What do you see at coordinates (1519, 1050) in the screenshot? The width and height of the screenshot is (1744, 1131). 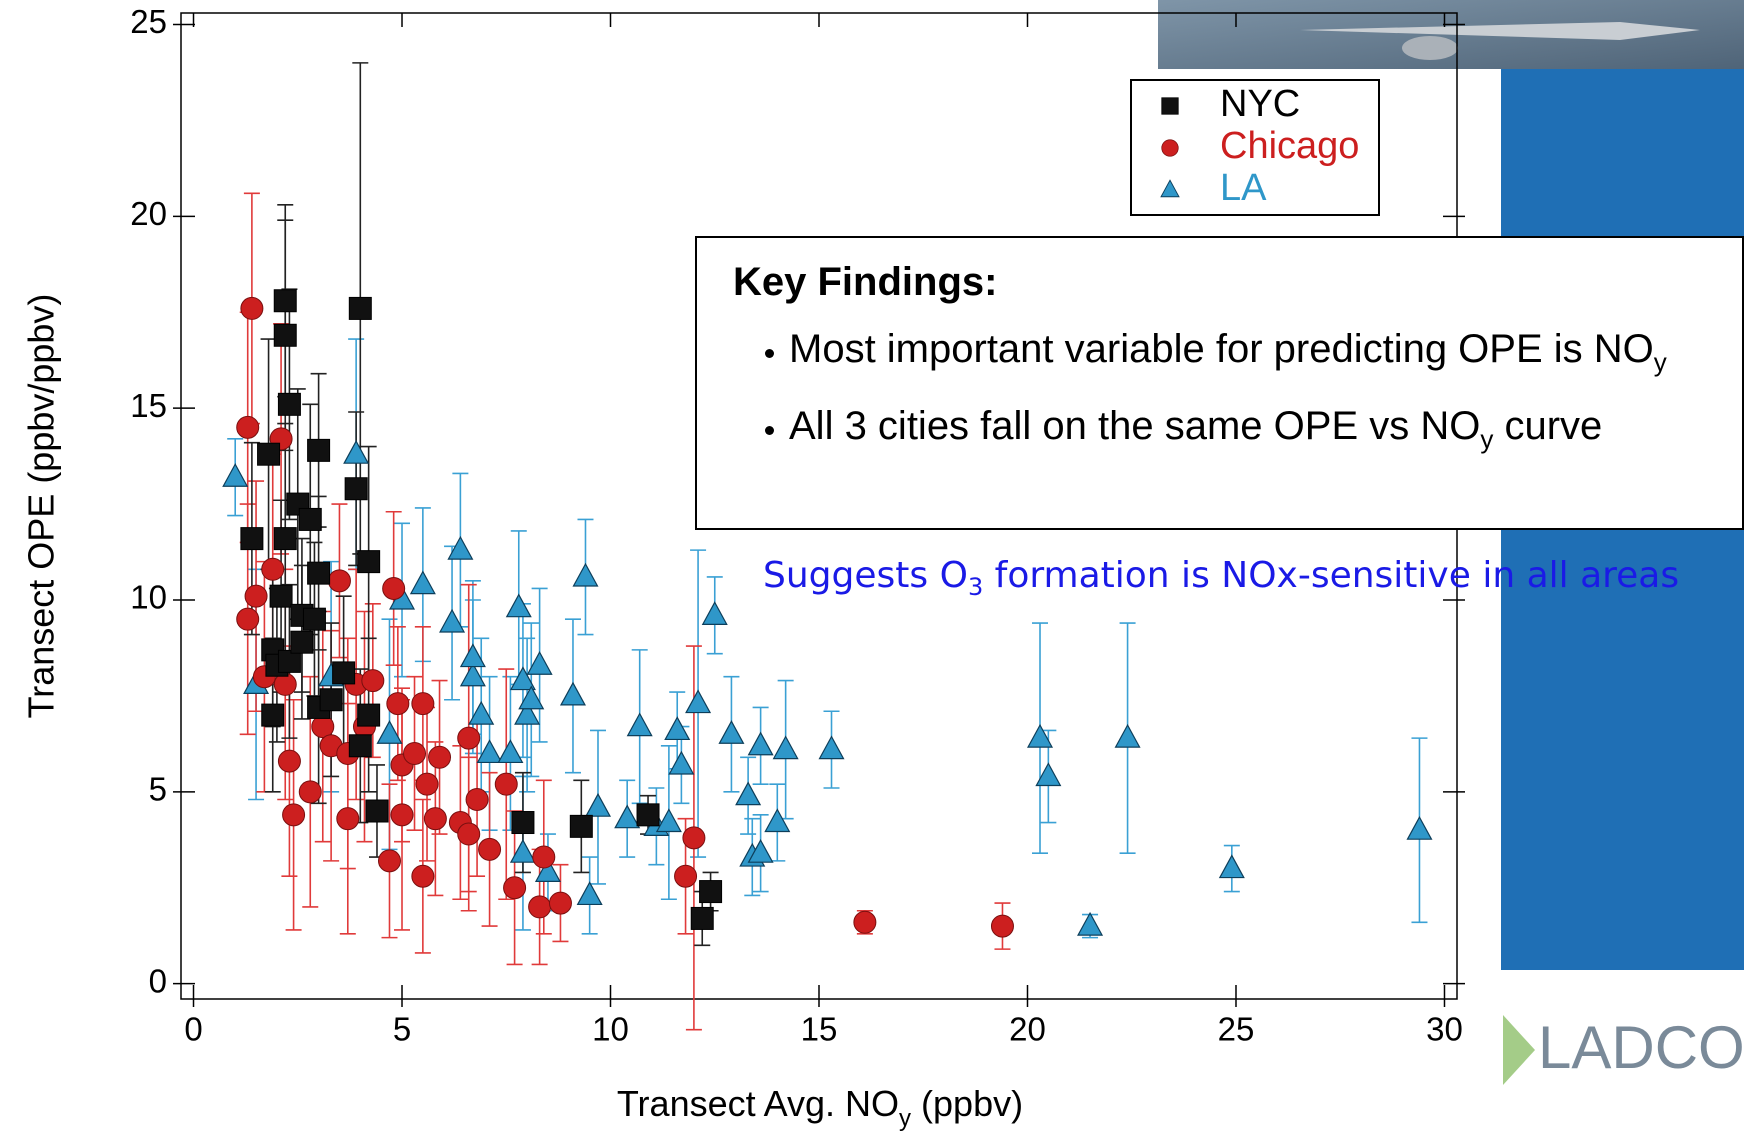 I see `logo-mark` at bounding box center [1519, 1050].